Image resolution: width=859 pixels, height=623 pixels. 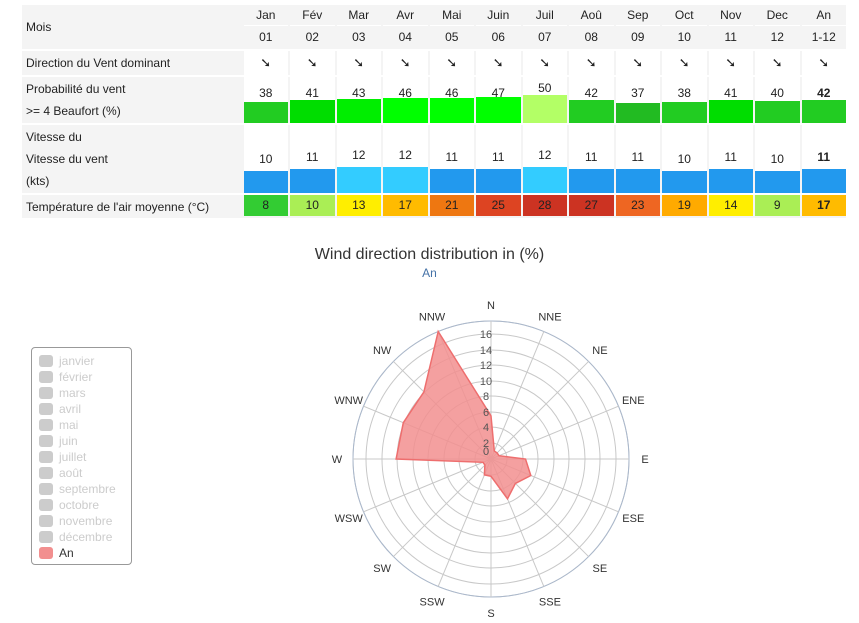 What do you see at coordinates (544, 15) in the screenshot?
I see `month-name: Juil` at bounding box center [544, 15].